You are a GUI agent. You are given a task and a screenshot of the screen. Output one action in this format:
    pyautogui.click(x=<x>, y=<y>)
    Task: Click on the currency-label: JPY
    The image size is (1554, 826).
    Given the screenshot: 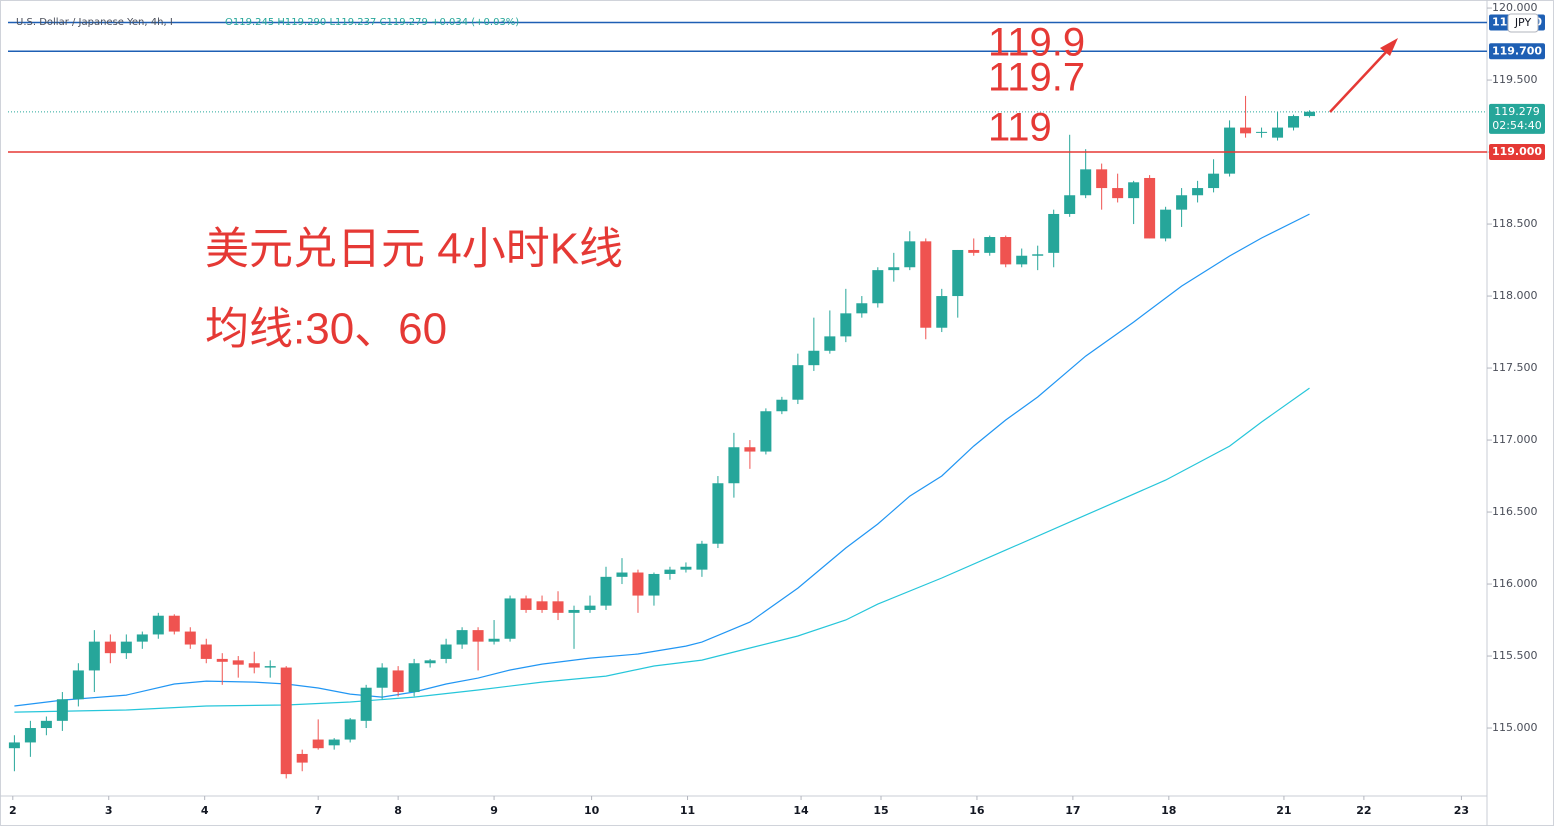 What is the action you would take?
    pyautogui.click(x=1523, y=22)
    